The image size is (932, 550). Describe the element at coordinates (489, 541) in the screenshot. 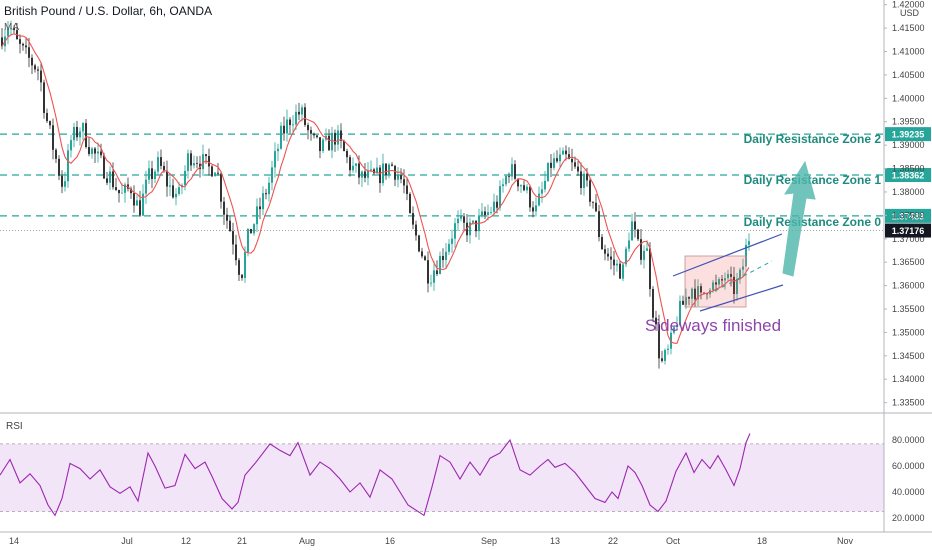

I see `time-tick-label: Sep` at that location.